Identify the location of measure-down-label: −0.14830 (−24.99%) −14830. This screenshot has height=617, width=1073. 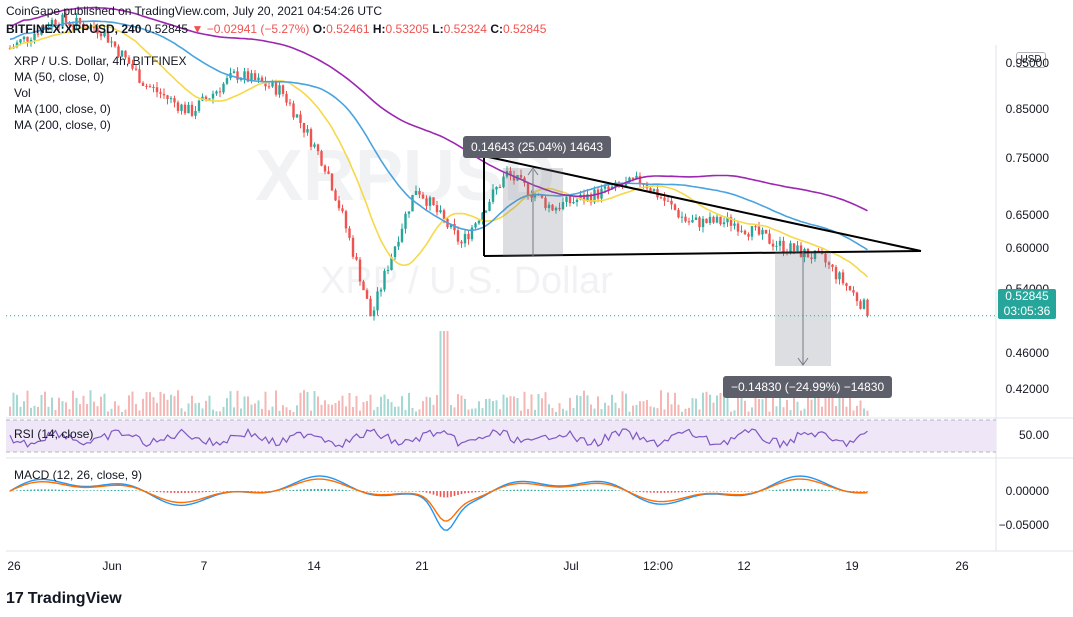
(808, 387).